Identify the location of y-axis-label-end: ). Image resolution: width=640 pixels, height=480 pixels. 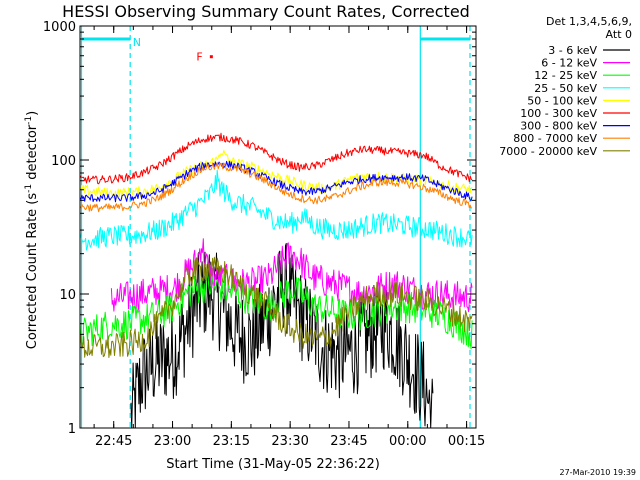
(32, 113).